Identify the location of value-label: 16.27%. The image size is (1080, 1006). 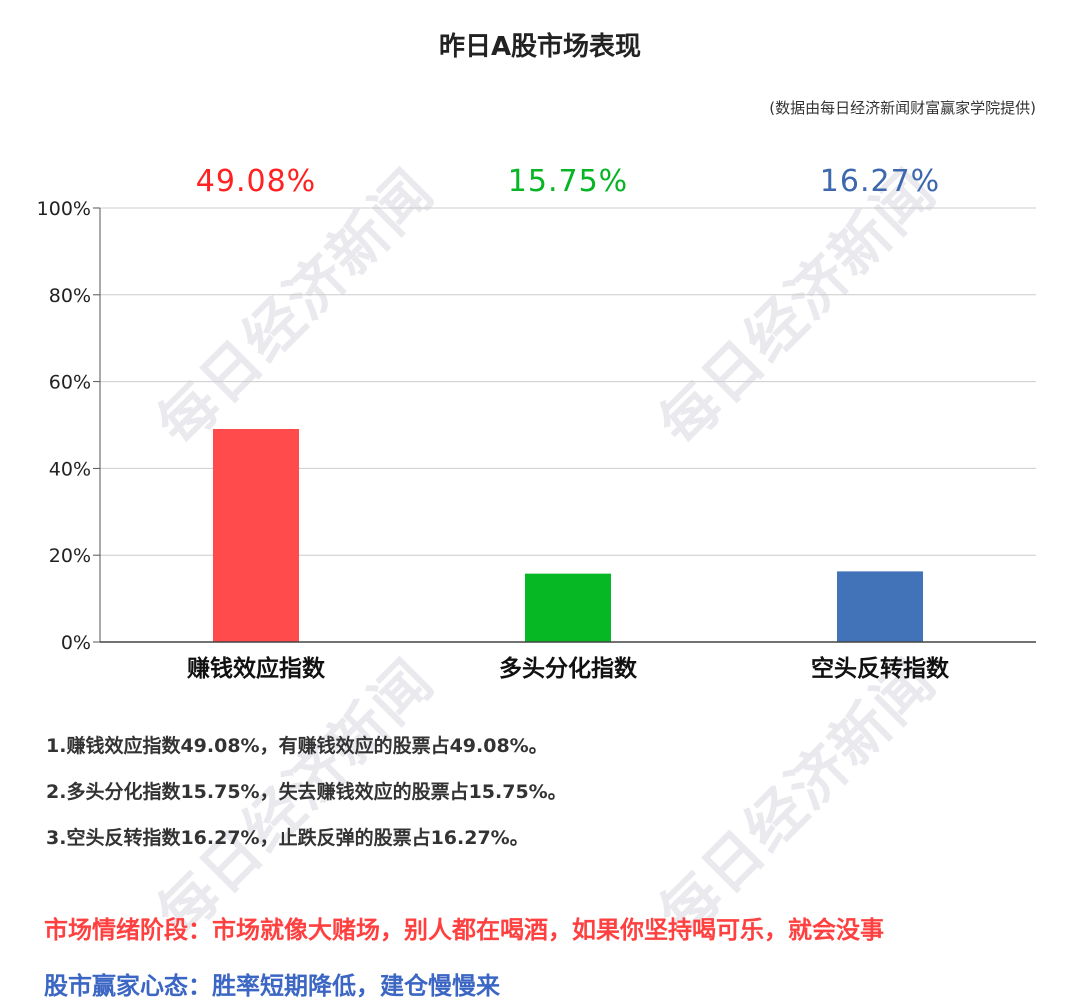
(880, 181).